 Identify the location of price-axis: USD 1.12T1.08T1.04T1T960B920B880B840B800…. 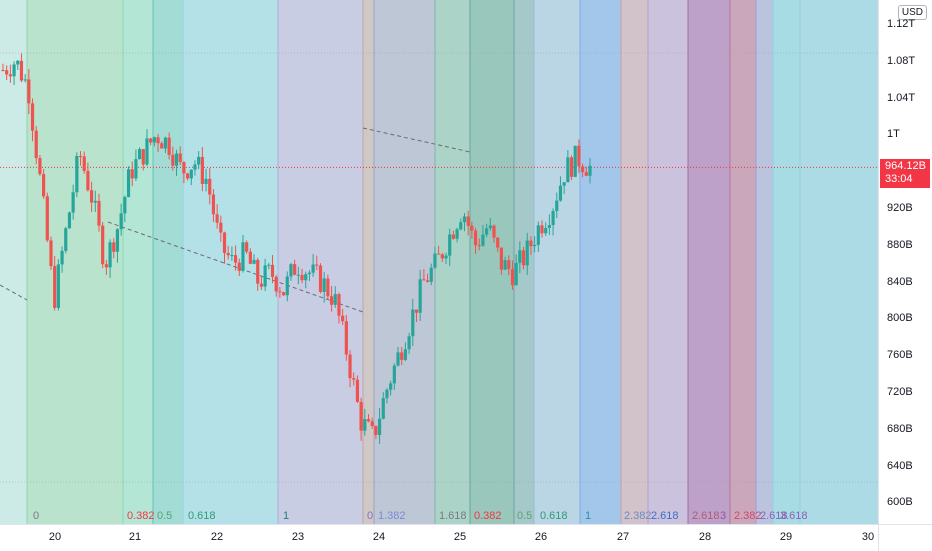
(905, 262).